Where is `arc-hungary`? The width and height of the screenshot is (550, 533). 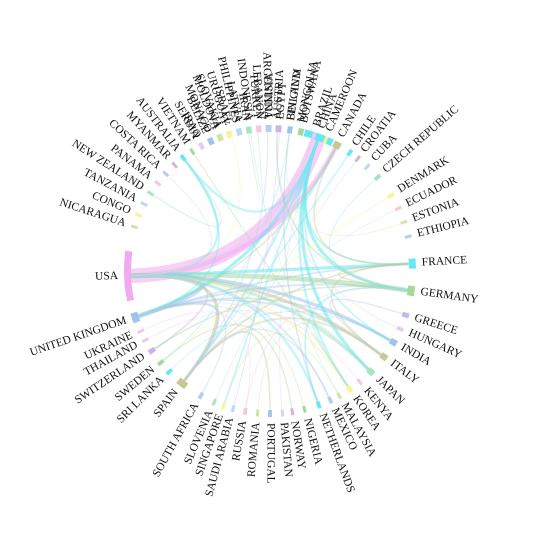 arc-hungary is located at coordinates (400, 329).